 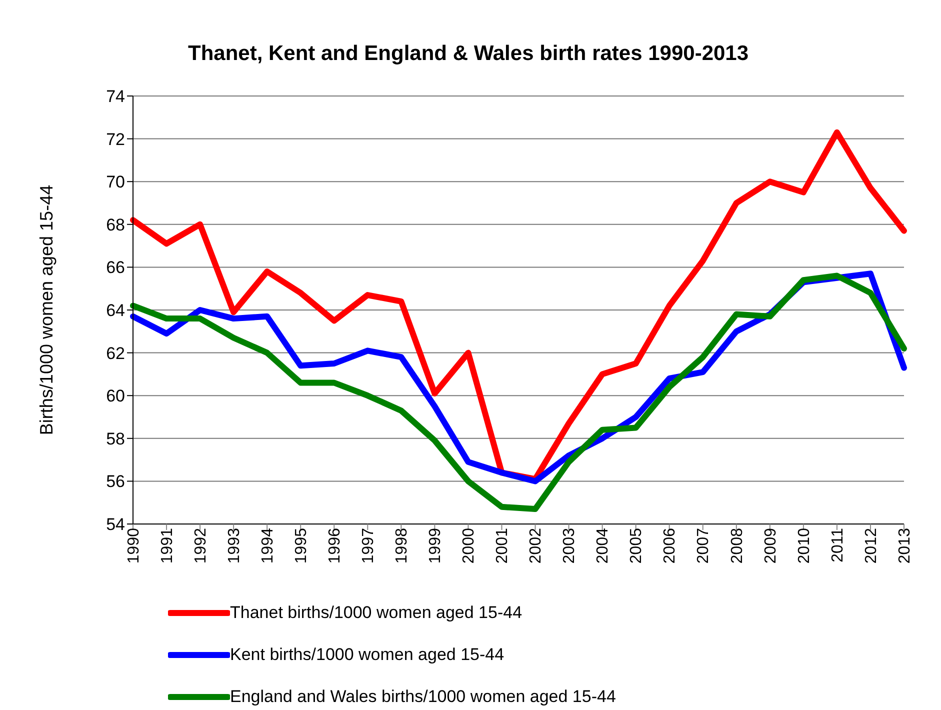 What do you see at coordinates (234, 546) in the screenshot?
I see `x-tick-label: 1993` at bounding box center [234, 546].